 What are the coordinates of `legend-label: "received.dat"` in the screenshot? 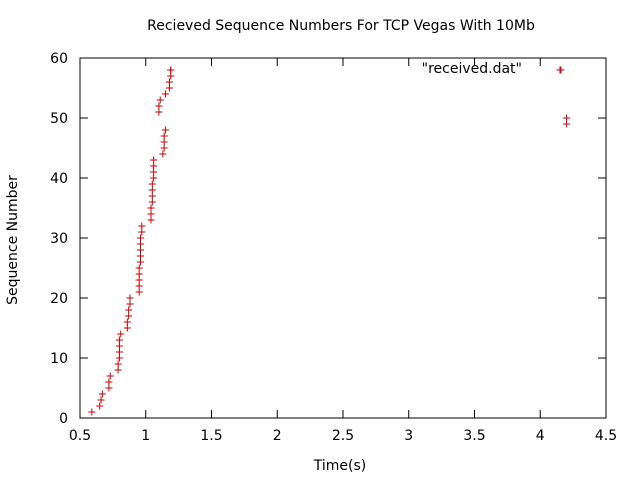 It's located at (472, 69).